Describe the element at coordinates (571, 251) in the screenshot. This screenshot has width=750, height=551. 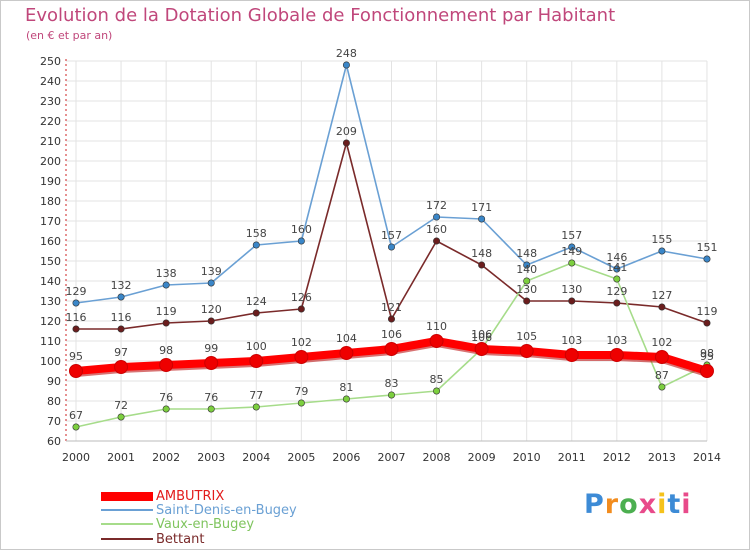
I see `data-label-vaux-en-bugey: 149` at that location.